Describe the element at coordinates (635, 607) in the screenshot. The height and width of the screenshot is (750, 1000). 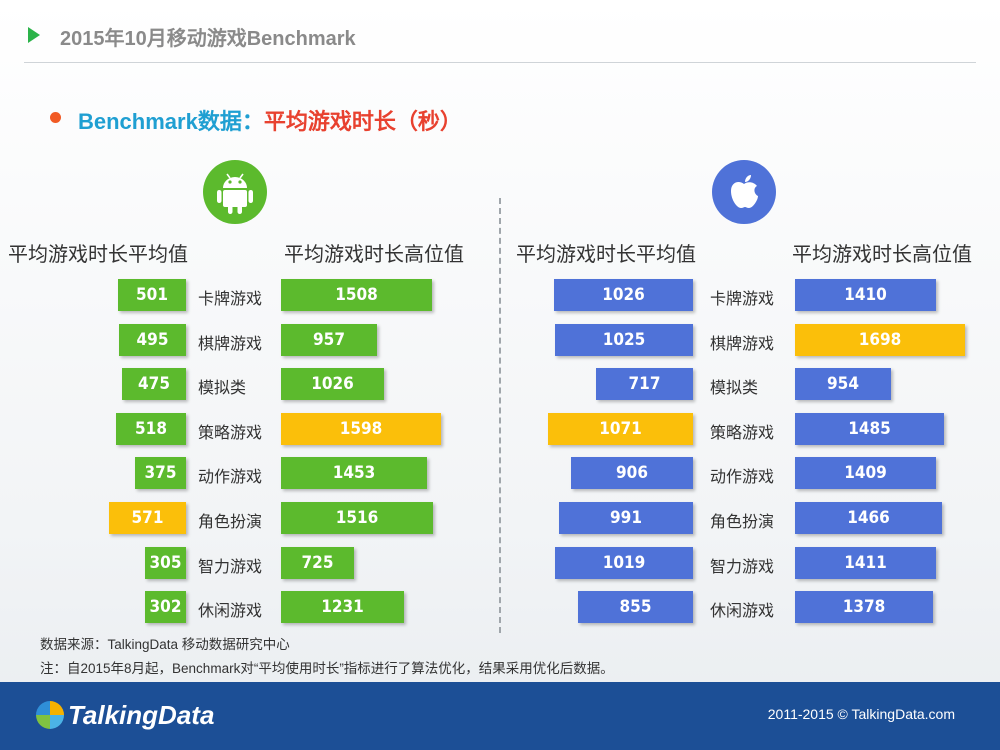
I see `ios-avg-bar: 855` at that location.